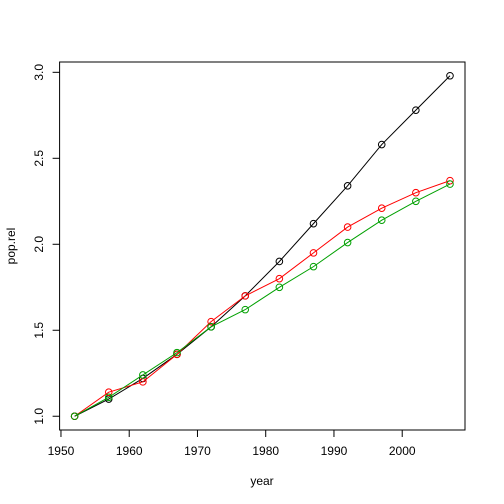  Describe the element at coordinates (197, 451) in the screenshot. I see `x-tick-label: 1970` at that location.